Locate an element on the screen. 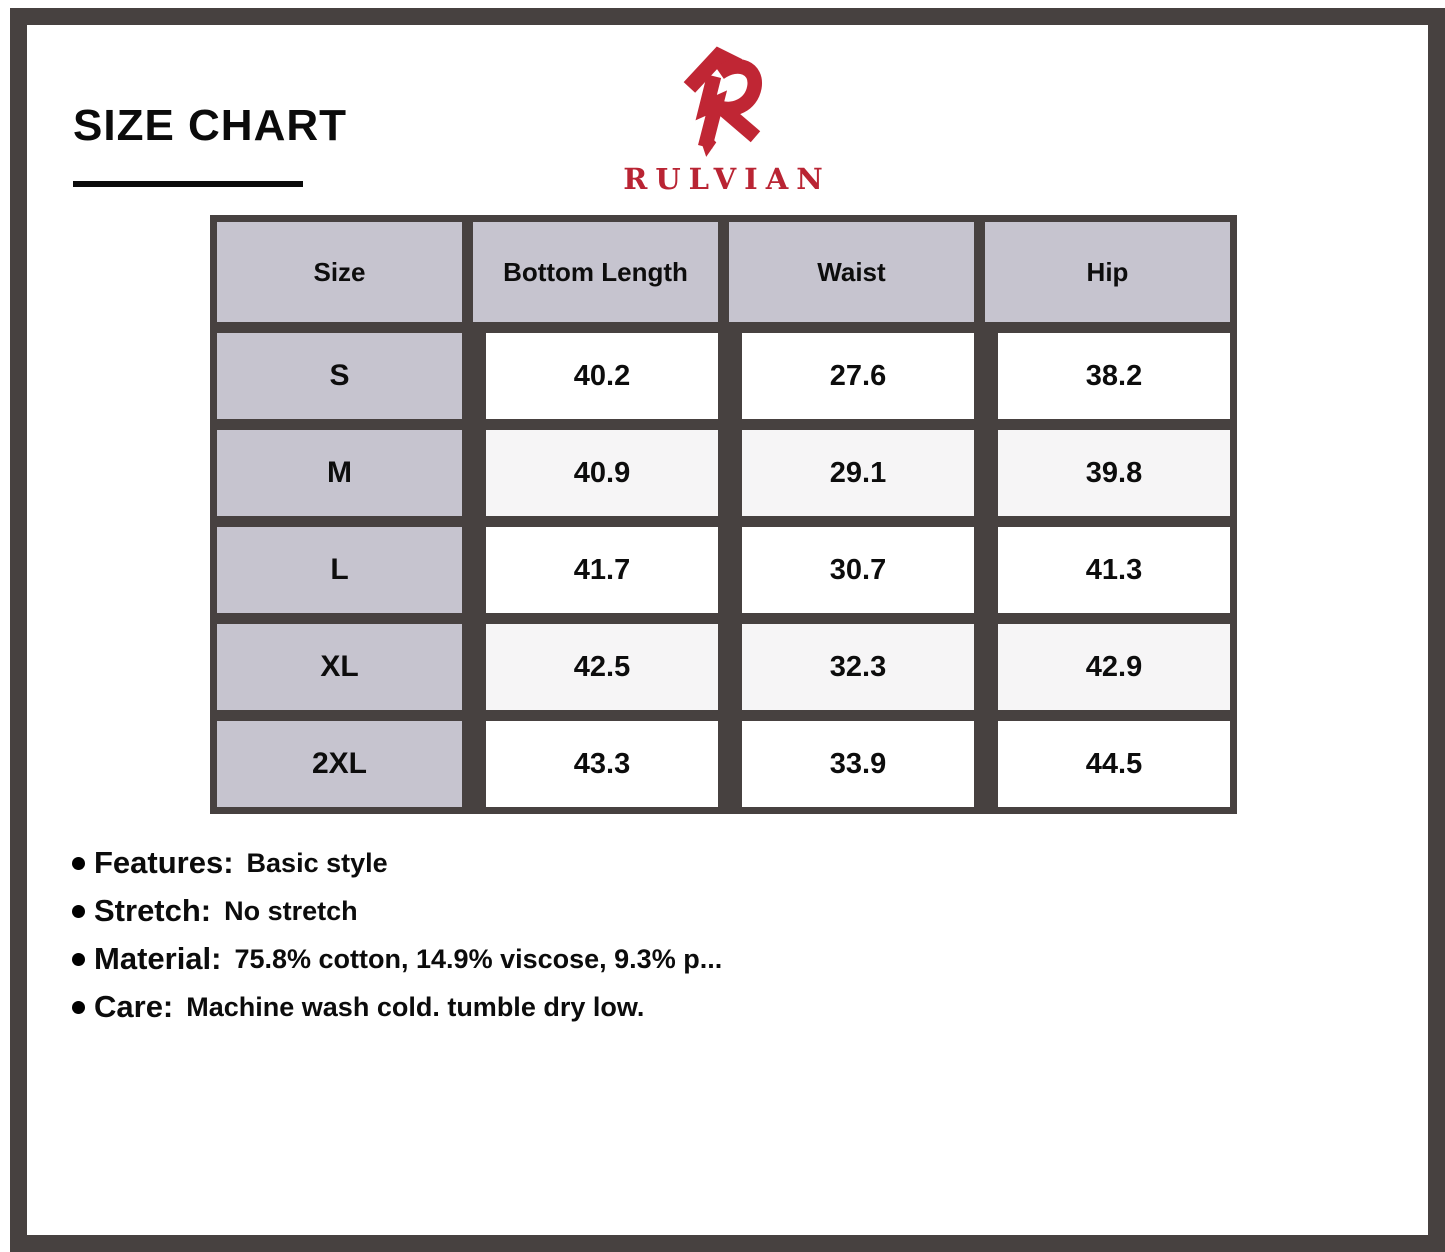 Image resolution: width=1445 pixels, height=1252 pixels. table-cell-m-bottom-length: 40.9 is located at coordinates (602, 473).